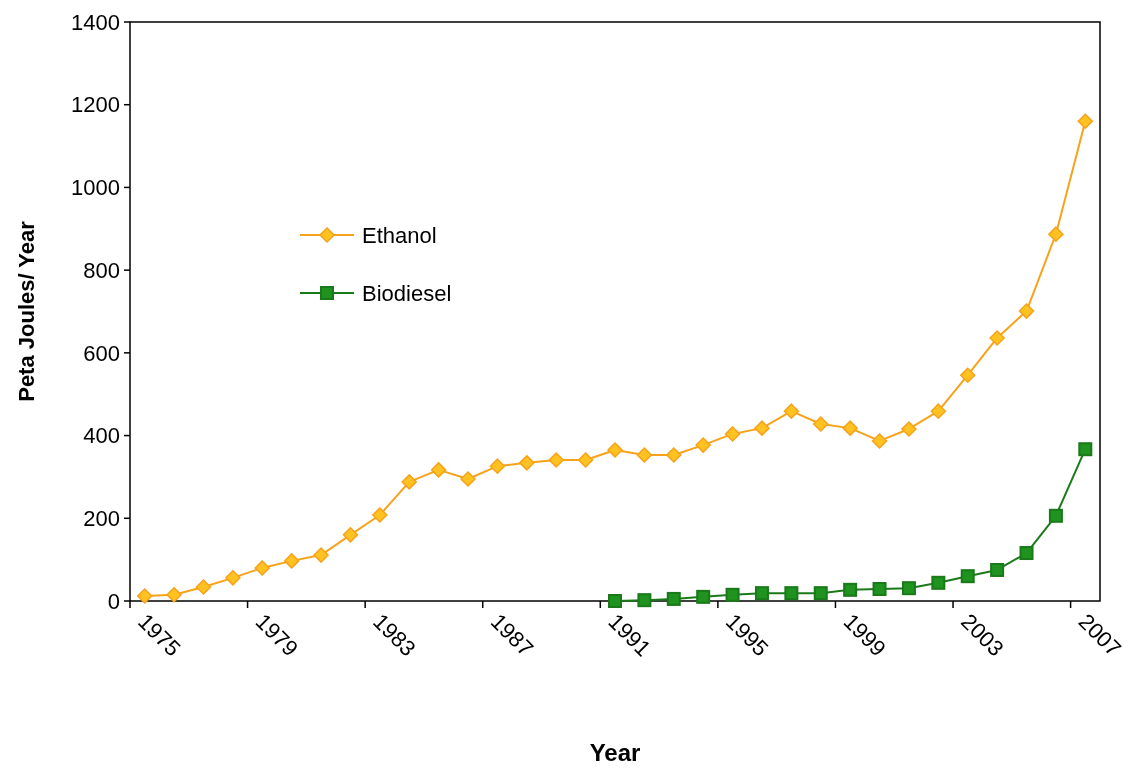  Describe the element at coordinates (615, 752) in the screenshot. I see `x-axis-title: Year` at that location.